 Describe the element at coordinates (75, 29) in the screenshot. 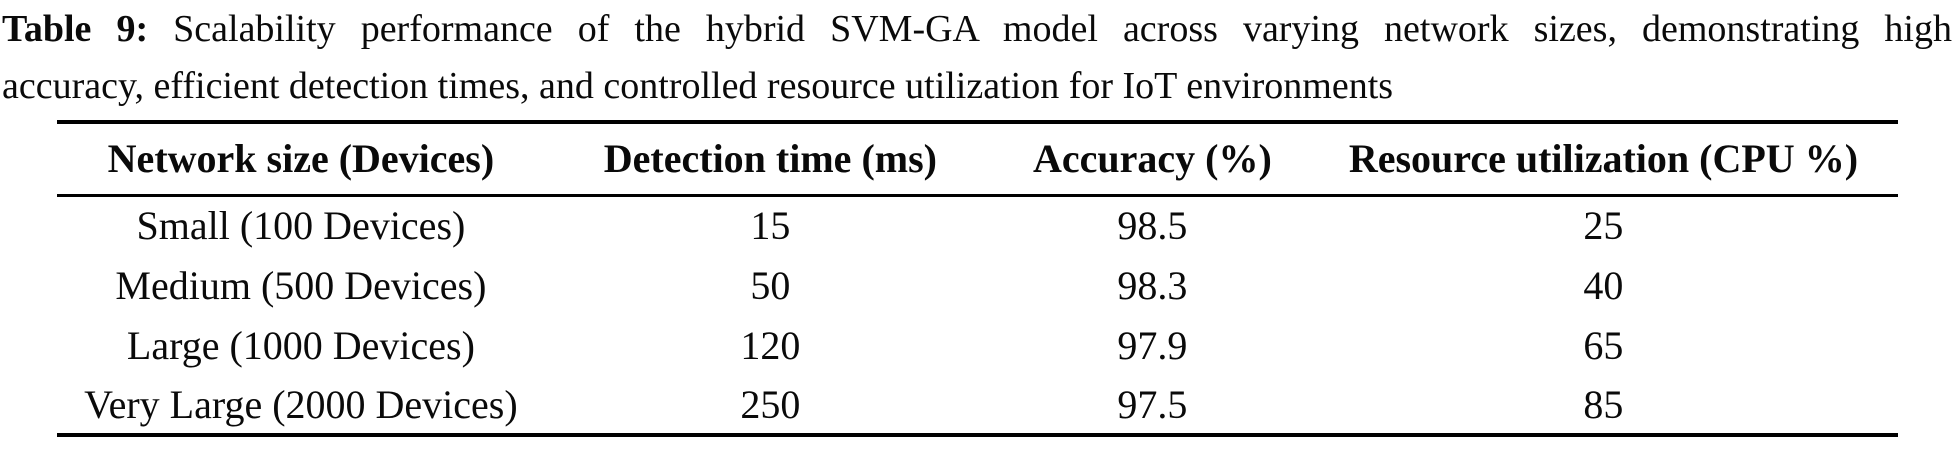

I see `caption-bold-label: Table 9:` at that location.